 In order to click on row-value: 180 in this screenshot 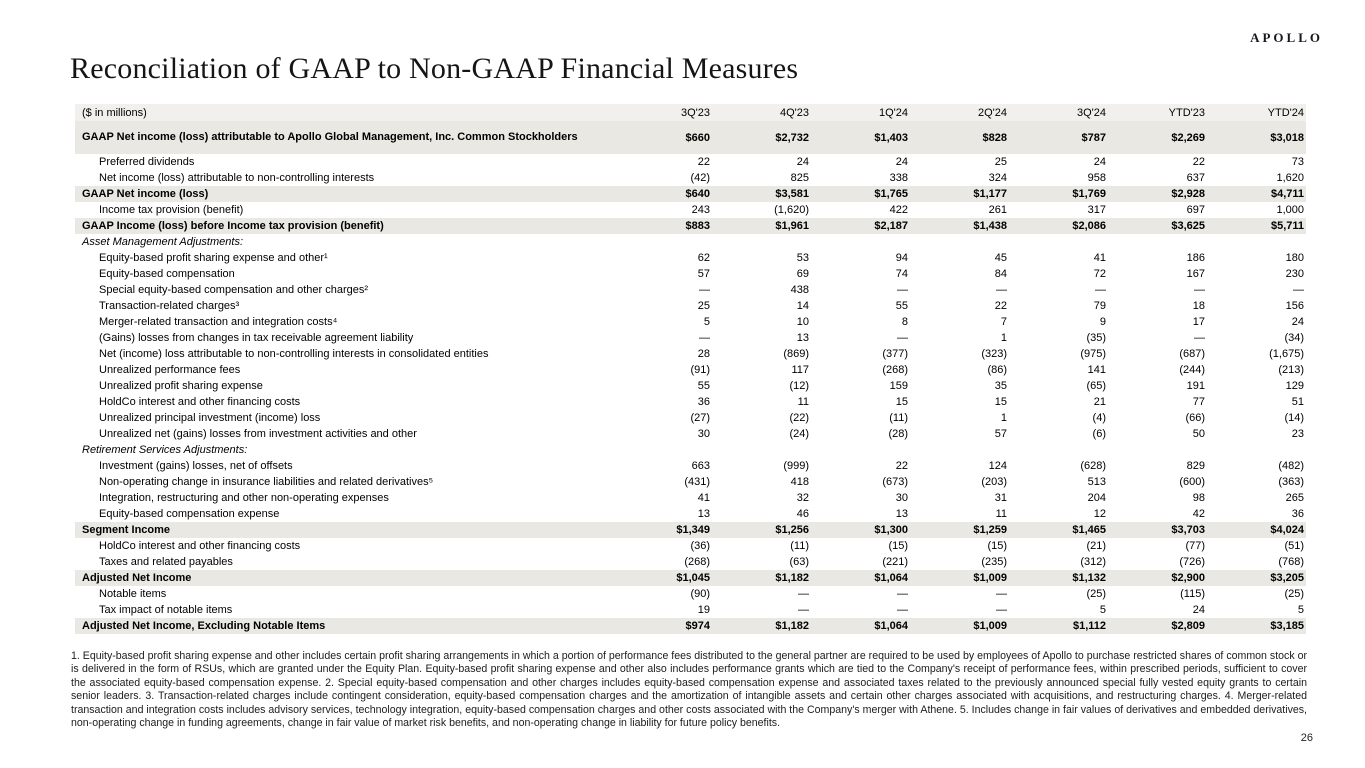, I will do `click(1294, 258)`.